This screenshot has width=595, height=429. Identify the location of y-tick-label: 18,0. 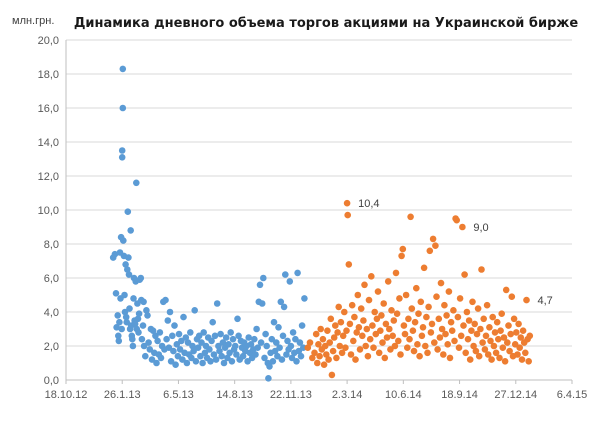
(48, 75).